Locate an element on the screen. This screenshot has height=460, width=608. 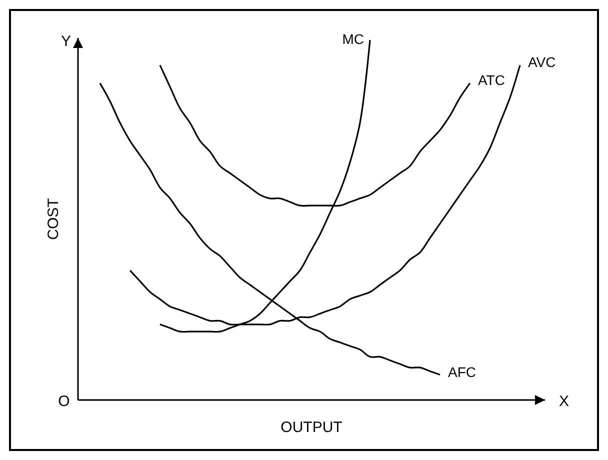
text: O is located at coordinates (64, 401).